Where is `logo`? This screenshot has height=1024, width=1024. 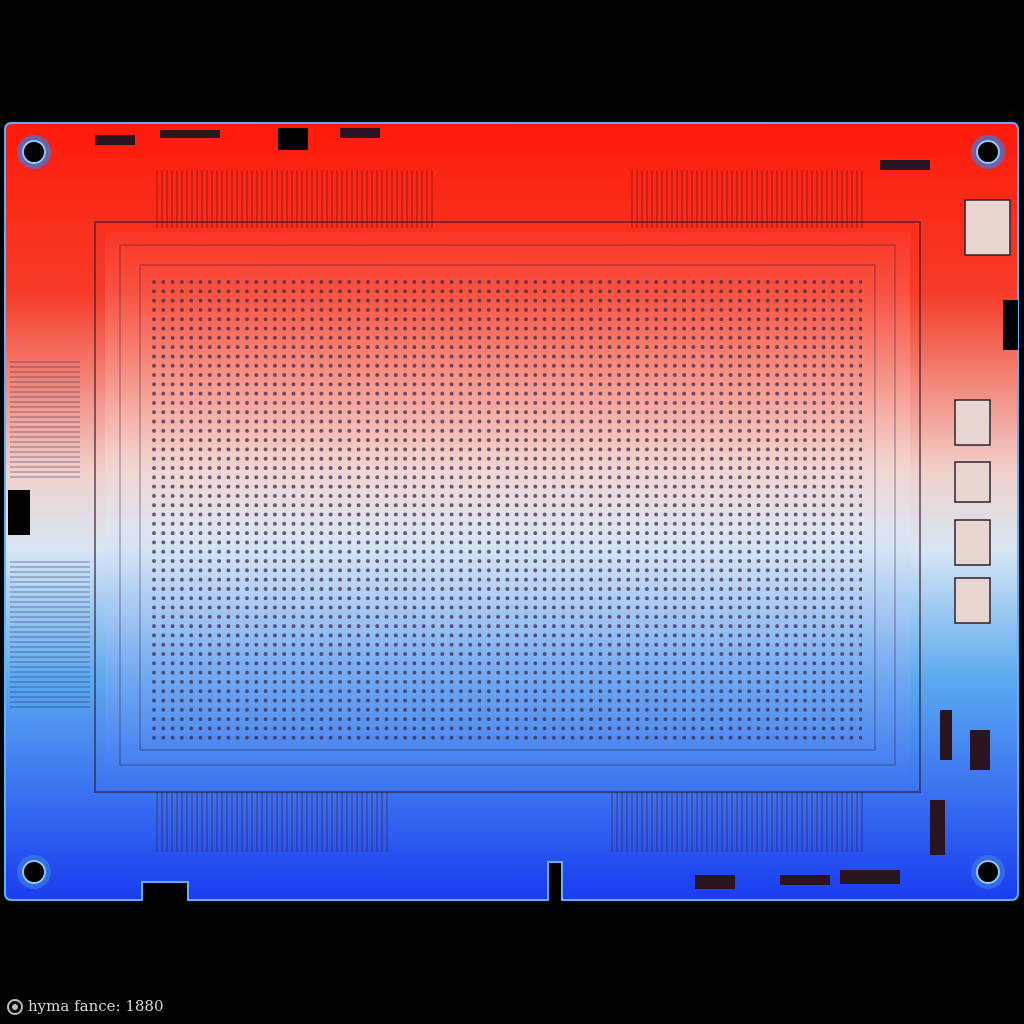
logo is located at coordinates (15, 1007).